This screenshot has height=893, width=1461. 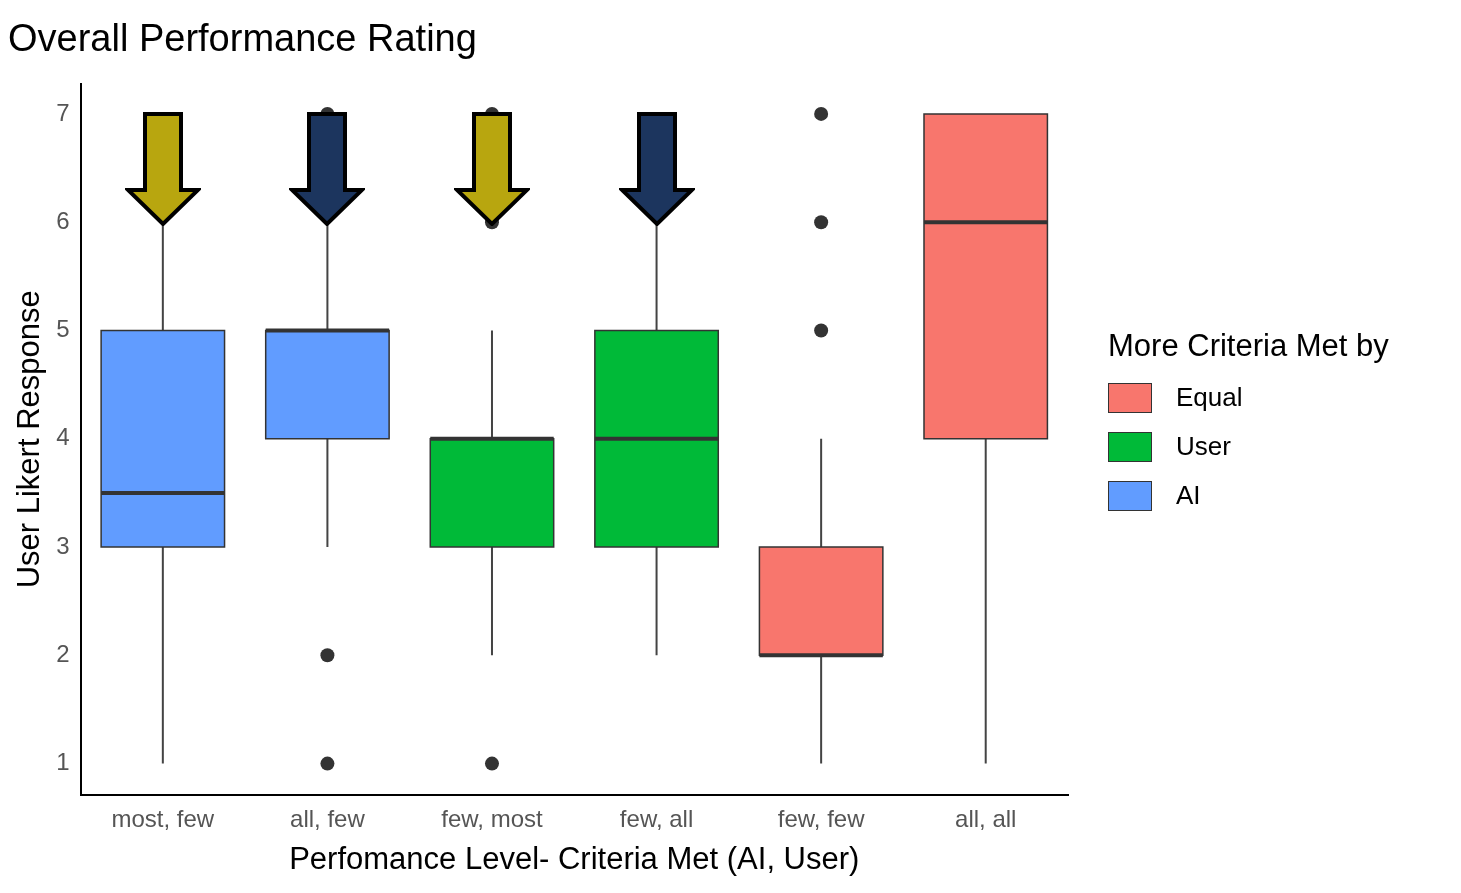 I want to click on y-tick-label: 5, so click(x=63, y=329).